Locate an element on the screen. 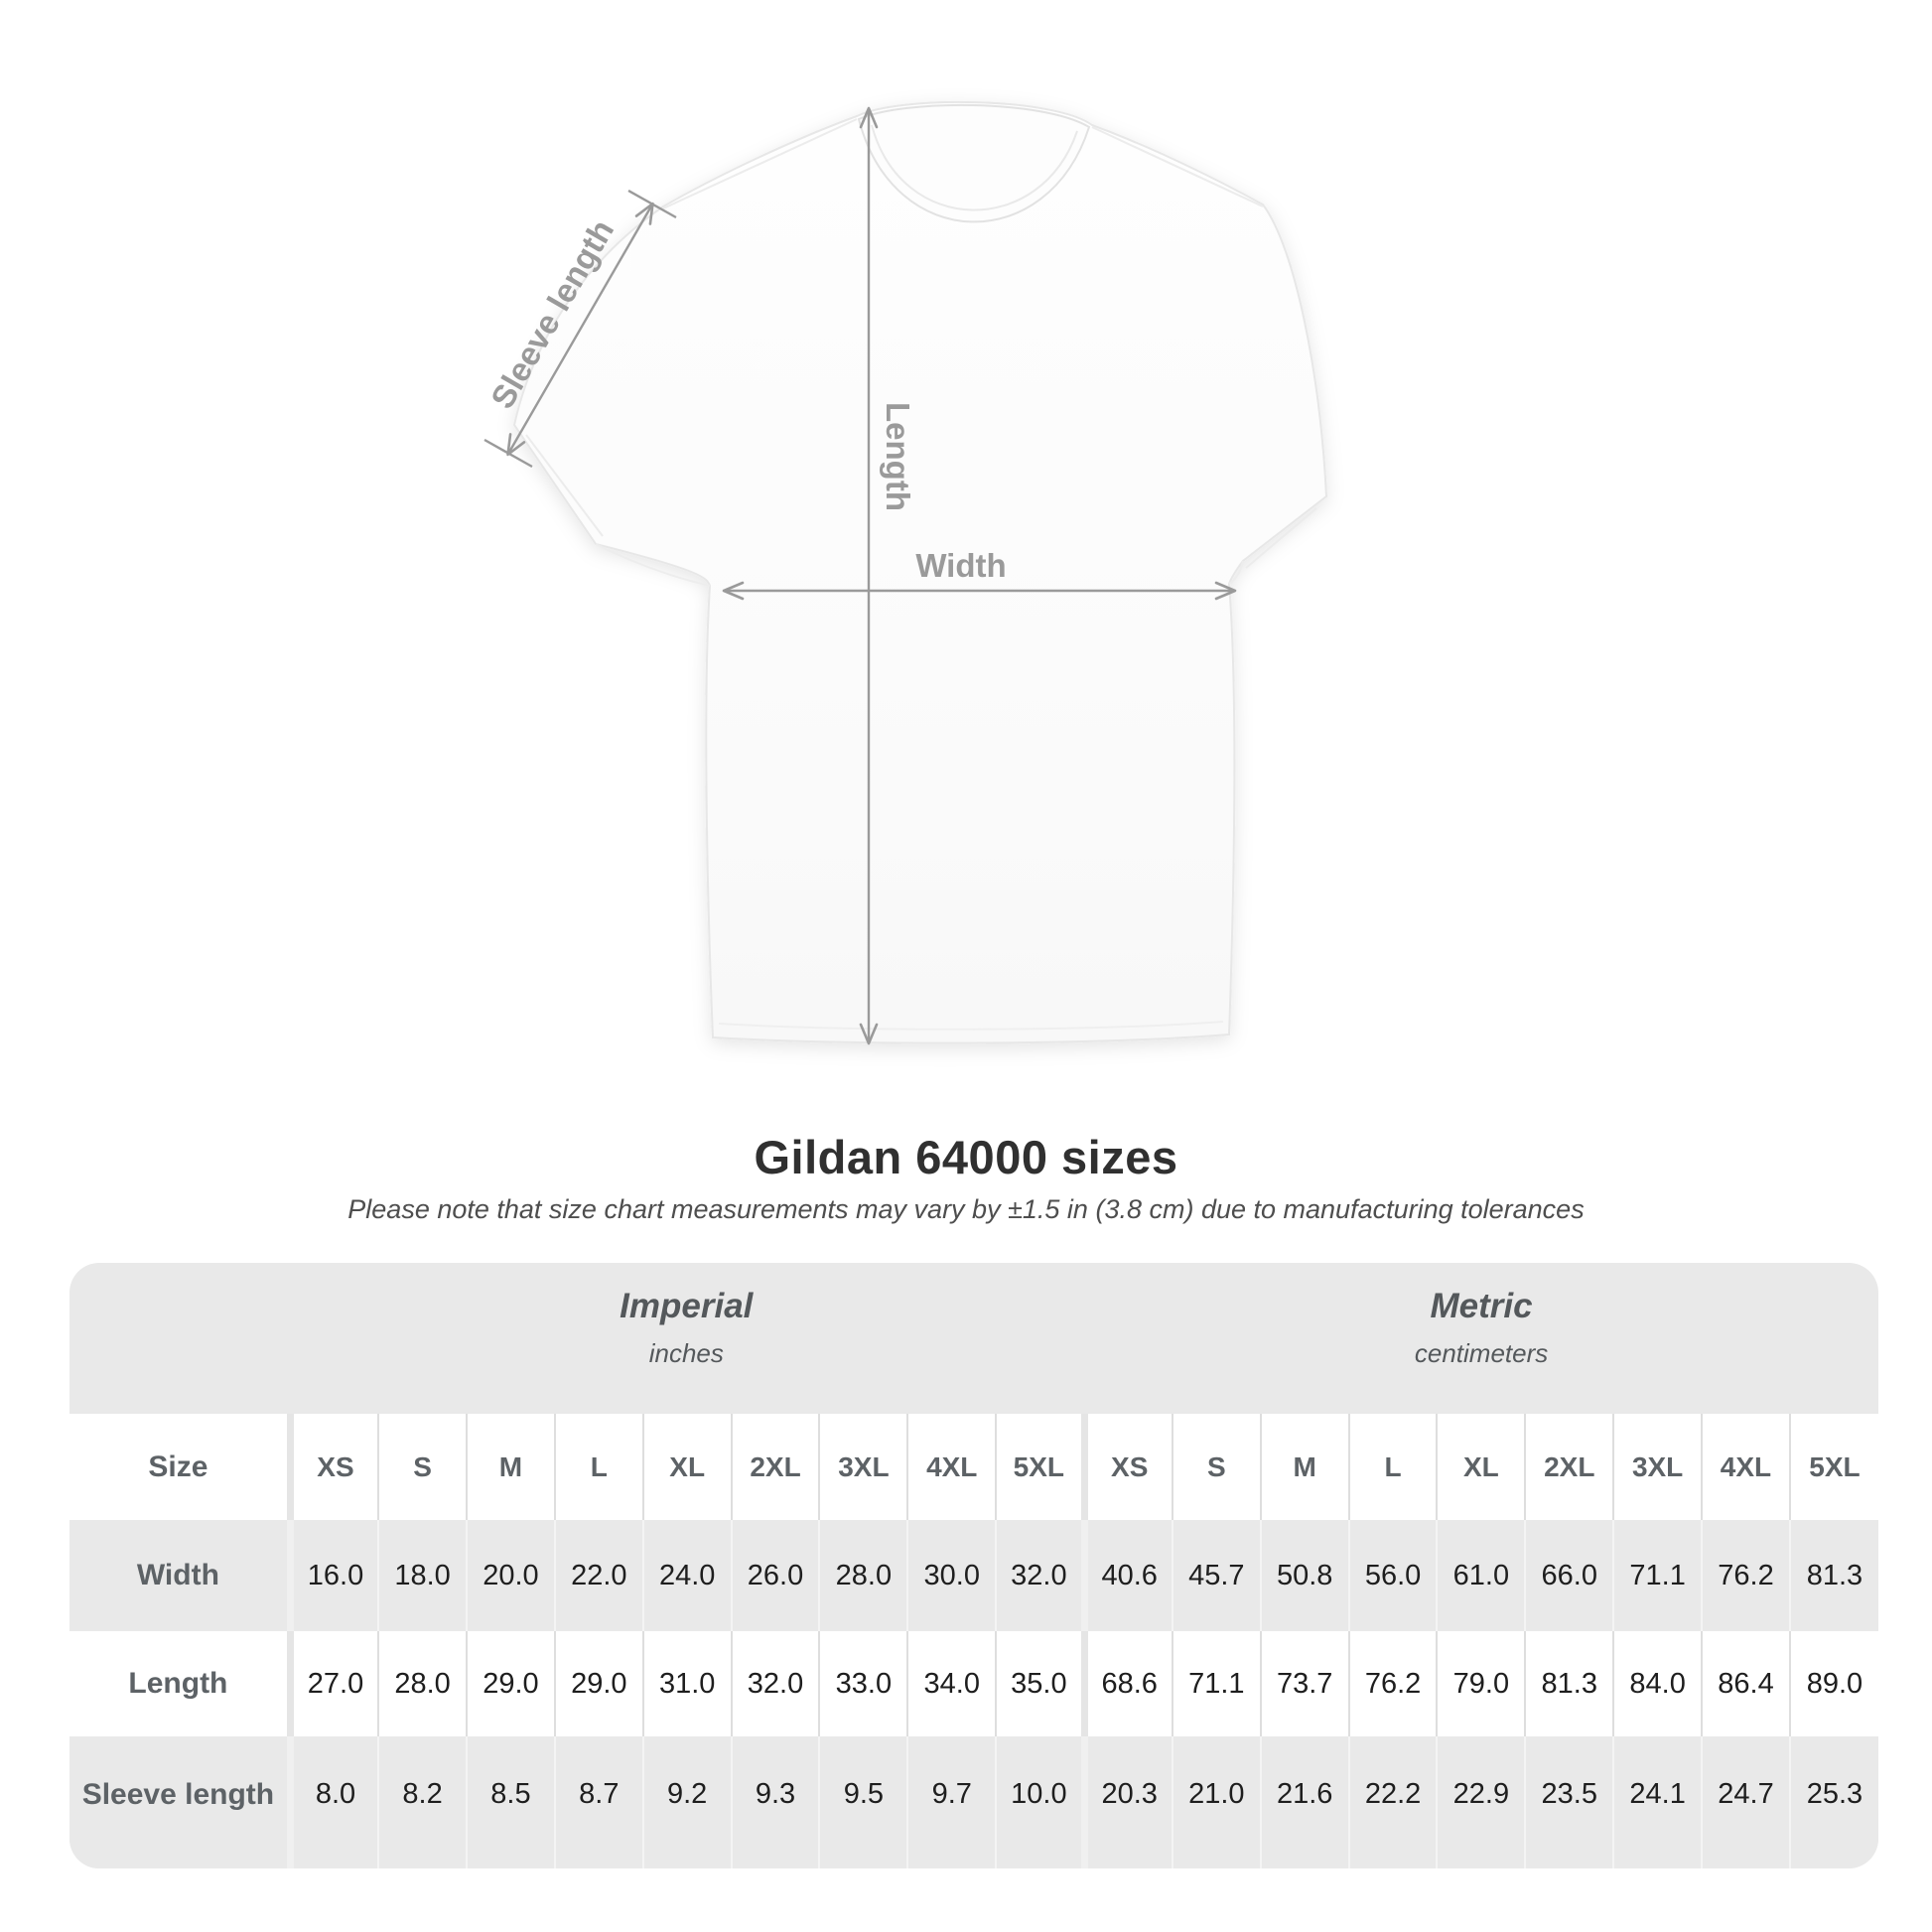 Image resolution: width=1932 pixels, height=1932 pixels. sleeve-arrow is located at coordinates (580, 330).